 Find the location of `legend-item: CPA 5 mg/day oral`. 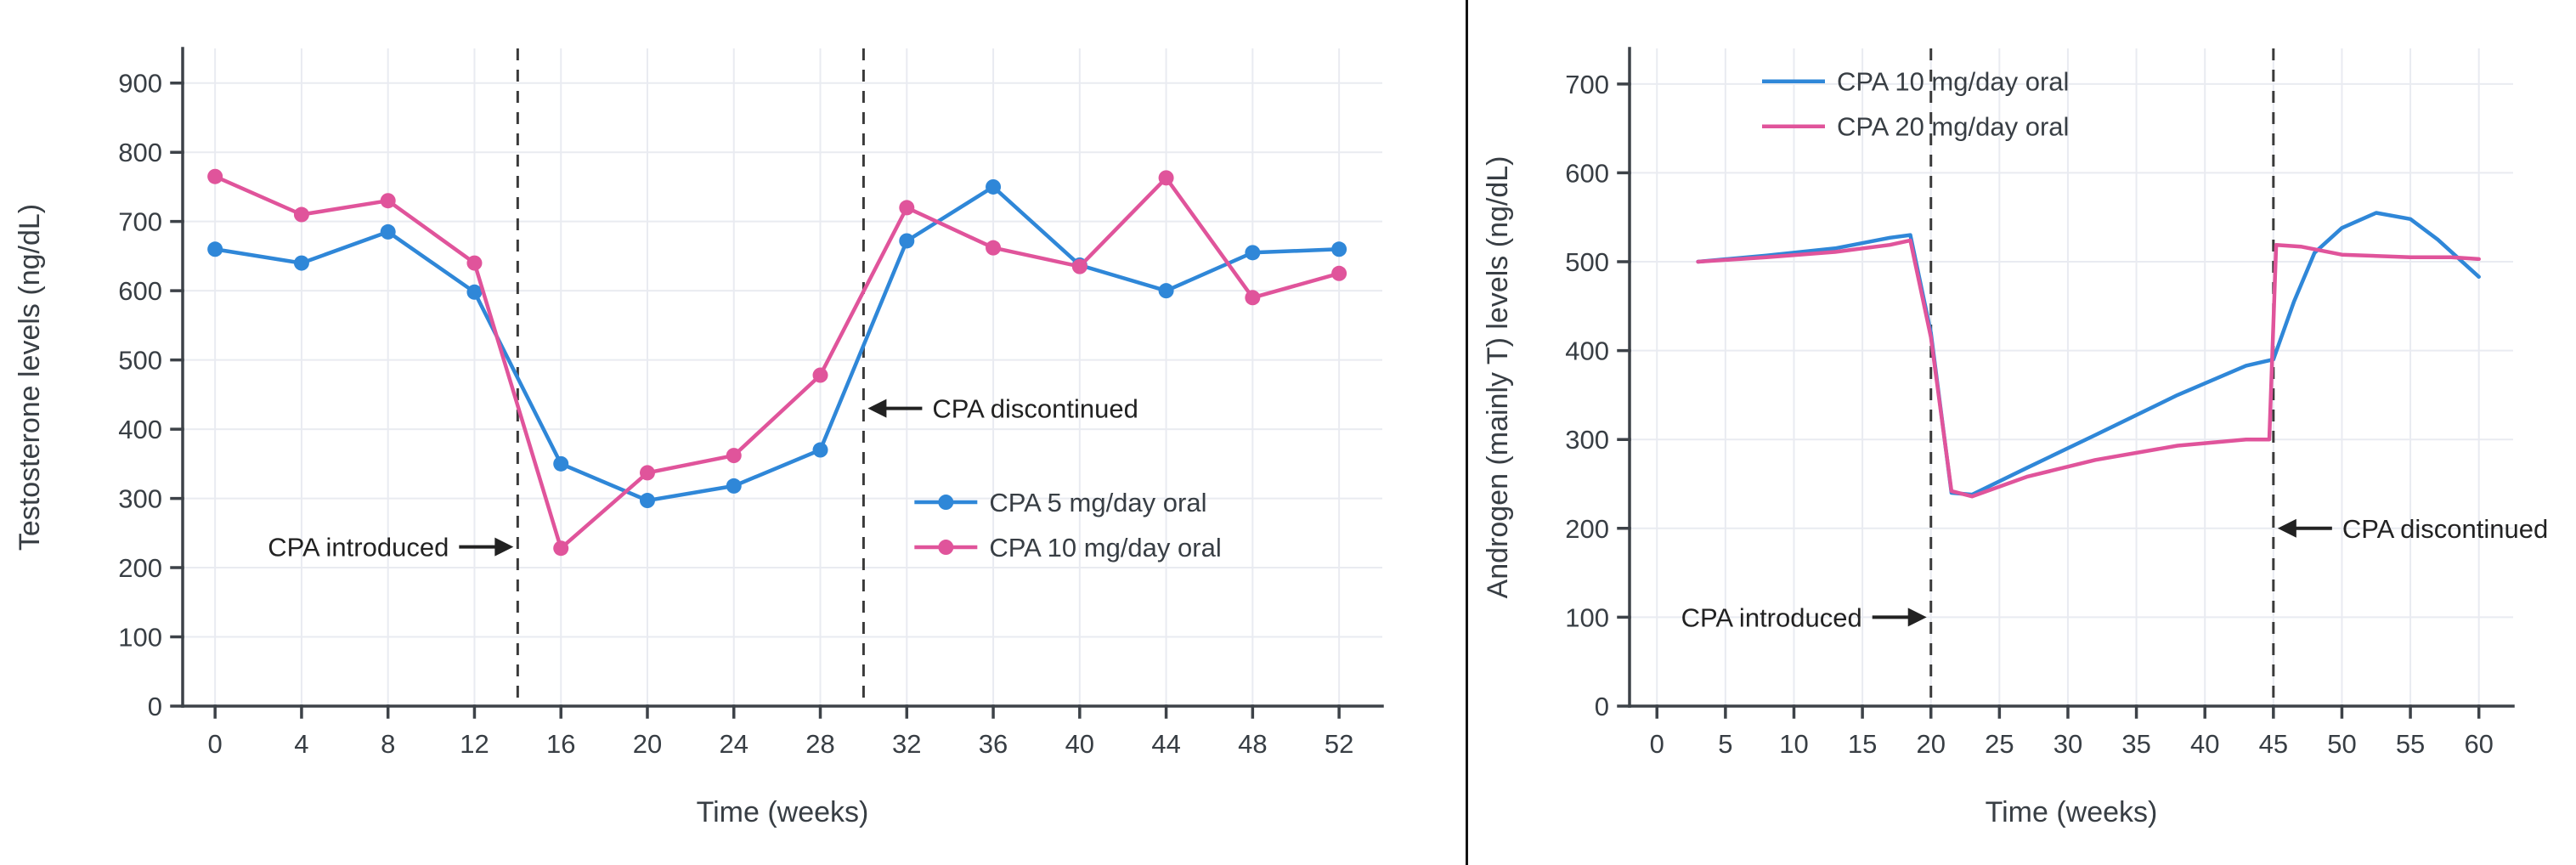

legend-item: CPA 5 mg/day oral is located at coordinates (1060, 502).